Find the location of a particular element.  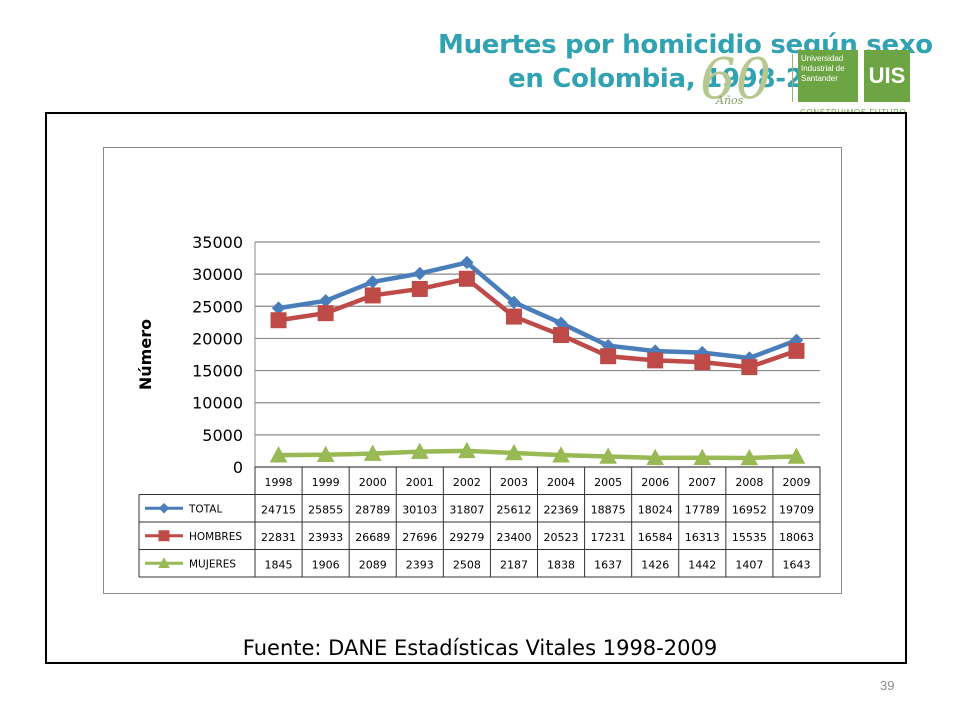

data-label-hombres: 23400 is located at coordinates (513, 537).